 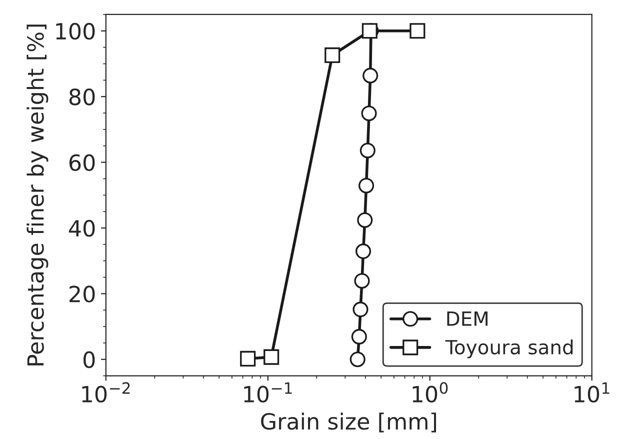 What do you see at coordinates (348, 422) in the screenshot?
I see `x-axis-title: Grain size [mm]` at bounding box center [348, 422].